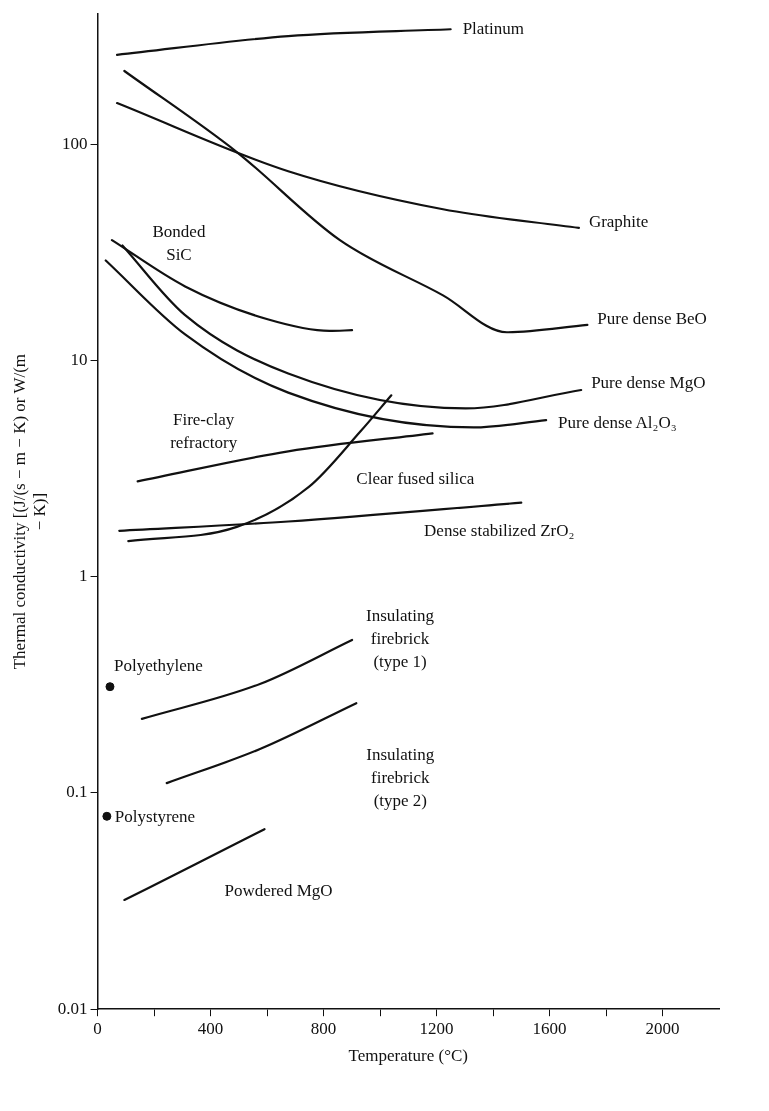  What do you see at coordinates (278, 890) in the screenshot?
I see `series-label: Powdered MgO` at bounding box center [278, 890].